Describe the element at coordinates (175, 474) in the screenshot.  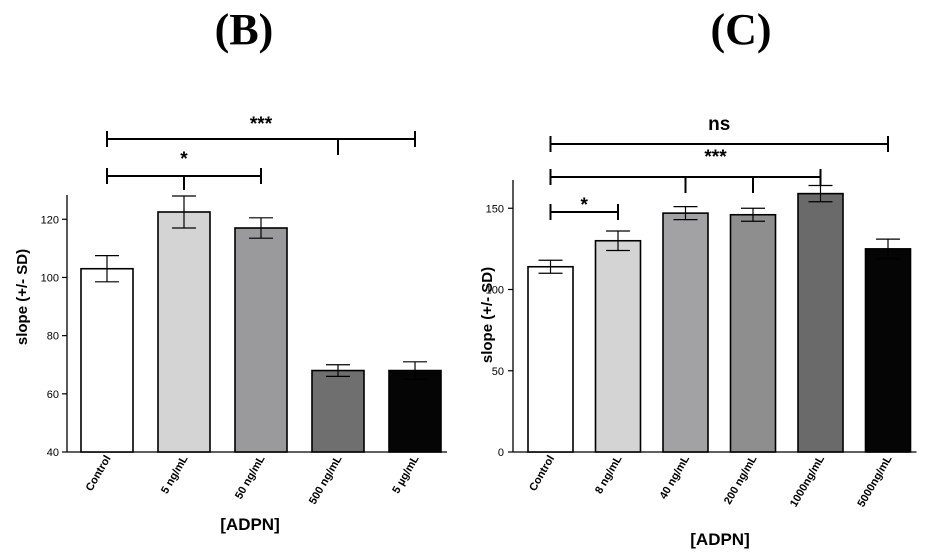
I see `panel-b-x-tick-label-2: 5 ng/mL` at that location.